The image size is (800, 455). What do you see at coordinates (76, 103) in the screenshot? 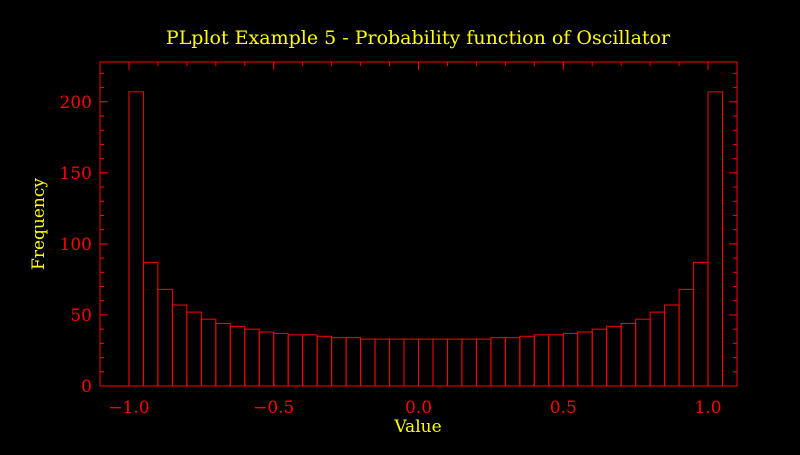
I see `y-tick-label: 200` at bounding box center [76, 103].